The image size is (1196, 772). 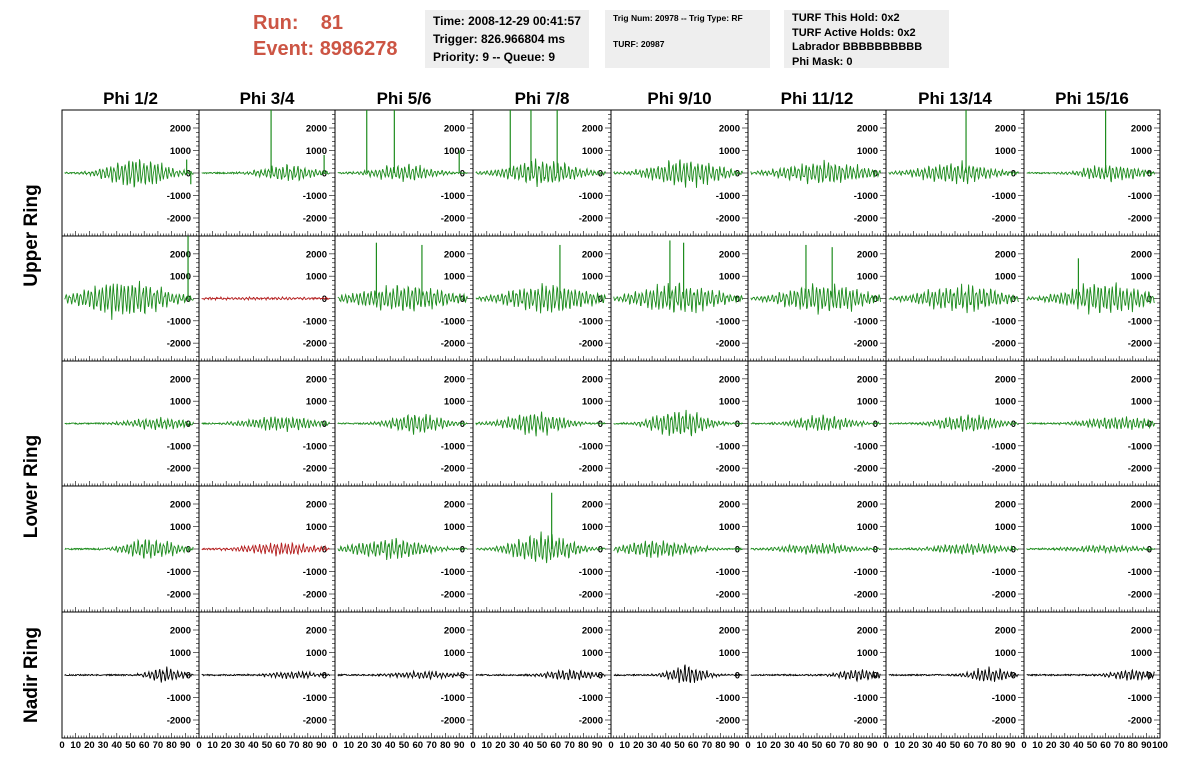 I want to click on event-label: Event:, so click(x=284, y=49).